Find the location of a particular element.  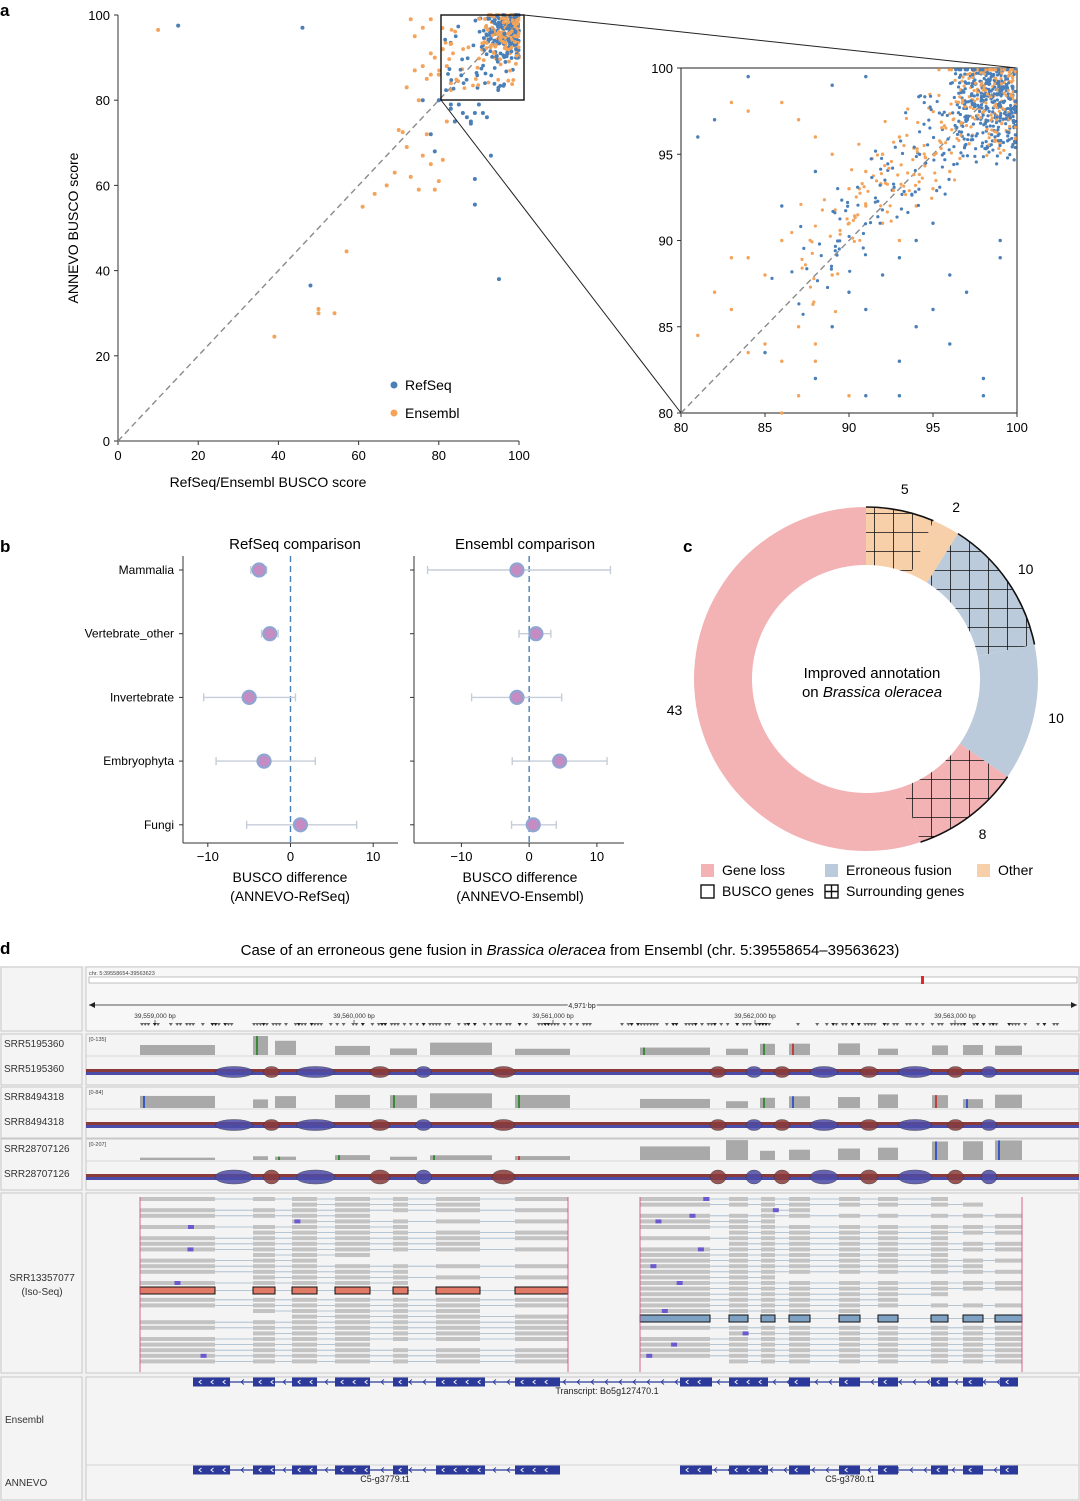

forest-category-label: Vertebrate_other is located at coordinates (129, 634).